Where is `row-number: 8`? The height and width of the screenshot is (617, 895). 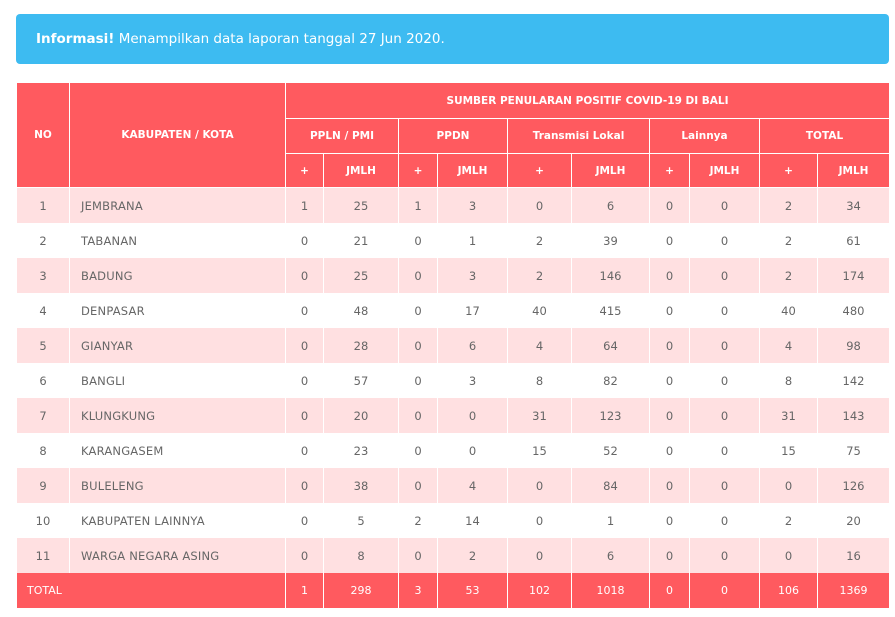
row-number: 8 is located at coordinates (43, 450).